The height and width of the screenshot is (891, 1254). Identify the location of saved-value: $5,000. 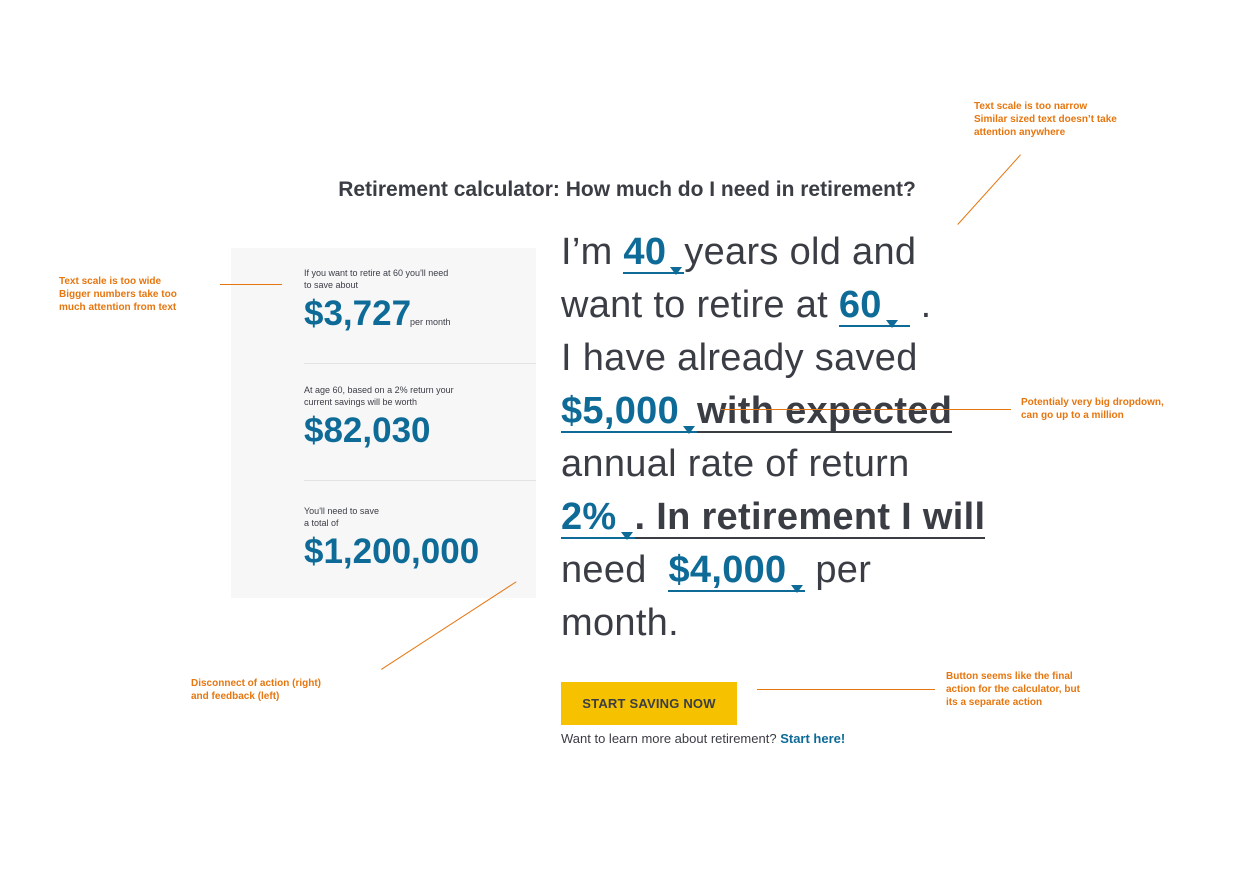
(620, 411).